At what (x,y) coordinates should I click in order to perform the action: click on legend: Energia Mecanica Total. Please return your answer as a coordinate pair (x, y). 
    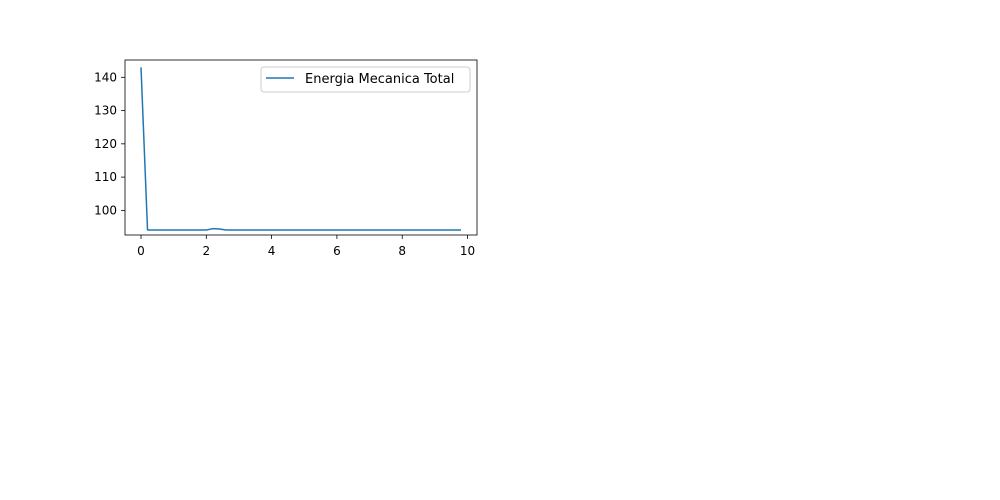
    Looking at the image, I should click on (365, 79).